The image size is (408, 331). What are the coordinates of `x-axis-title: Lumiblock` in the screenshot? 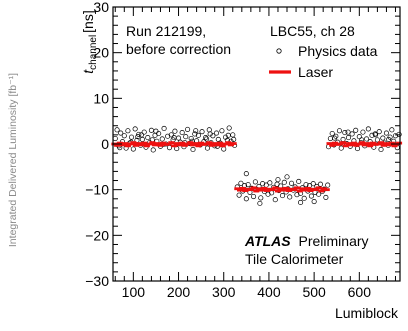 It's located at (367, 313).